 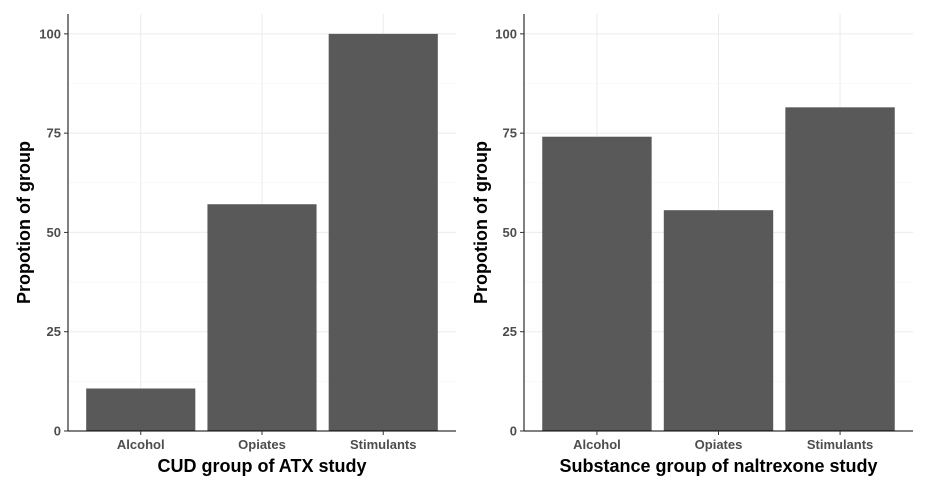 What do you see at coordinates (262, 466) in the screenshot?
I see `x-axis-title: CUD group of ATX study` at bounding box center [262, 466].